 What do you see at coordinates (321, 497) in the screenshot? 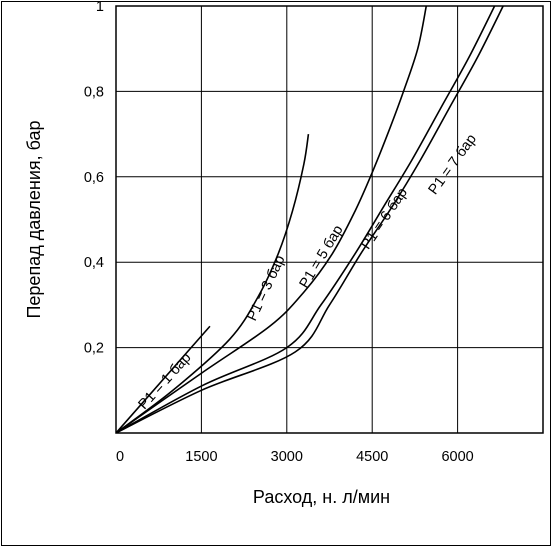
I see `x-axis-title: Расход, н. л/мин` at bounding box center [321, 497].